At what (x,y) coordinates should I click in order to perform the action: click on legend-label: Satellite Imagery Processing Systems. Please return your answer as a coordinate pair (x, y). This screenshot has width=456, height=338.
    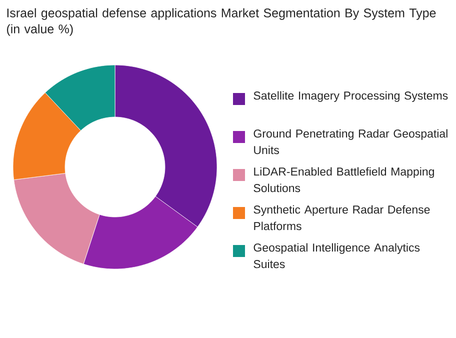
    Looking at the image, I should click on (351, 96).